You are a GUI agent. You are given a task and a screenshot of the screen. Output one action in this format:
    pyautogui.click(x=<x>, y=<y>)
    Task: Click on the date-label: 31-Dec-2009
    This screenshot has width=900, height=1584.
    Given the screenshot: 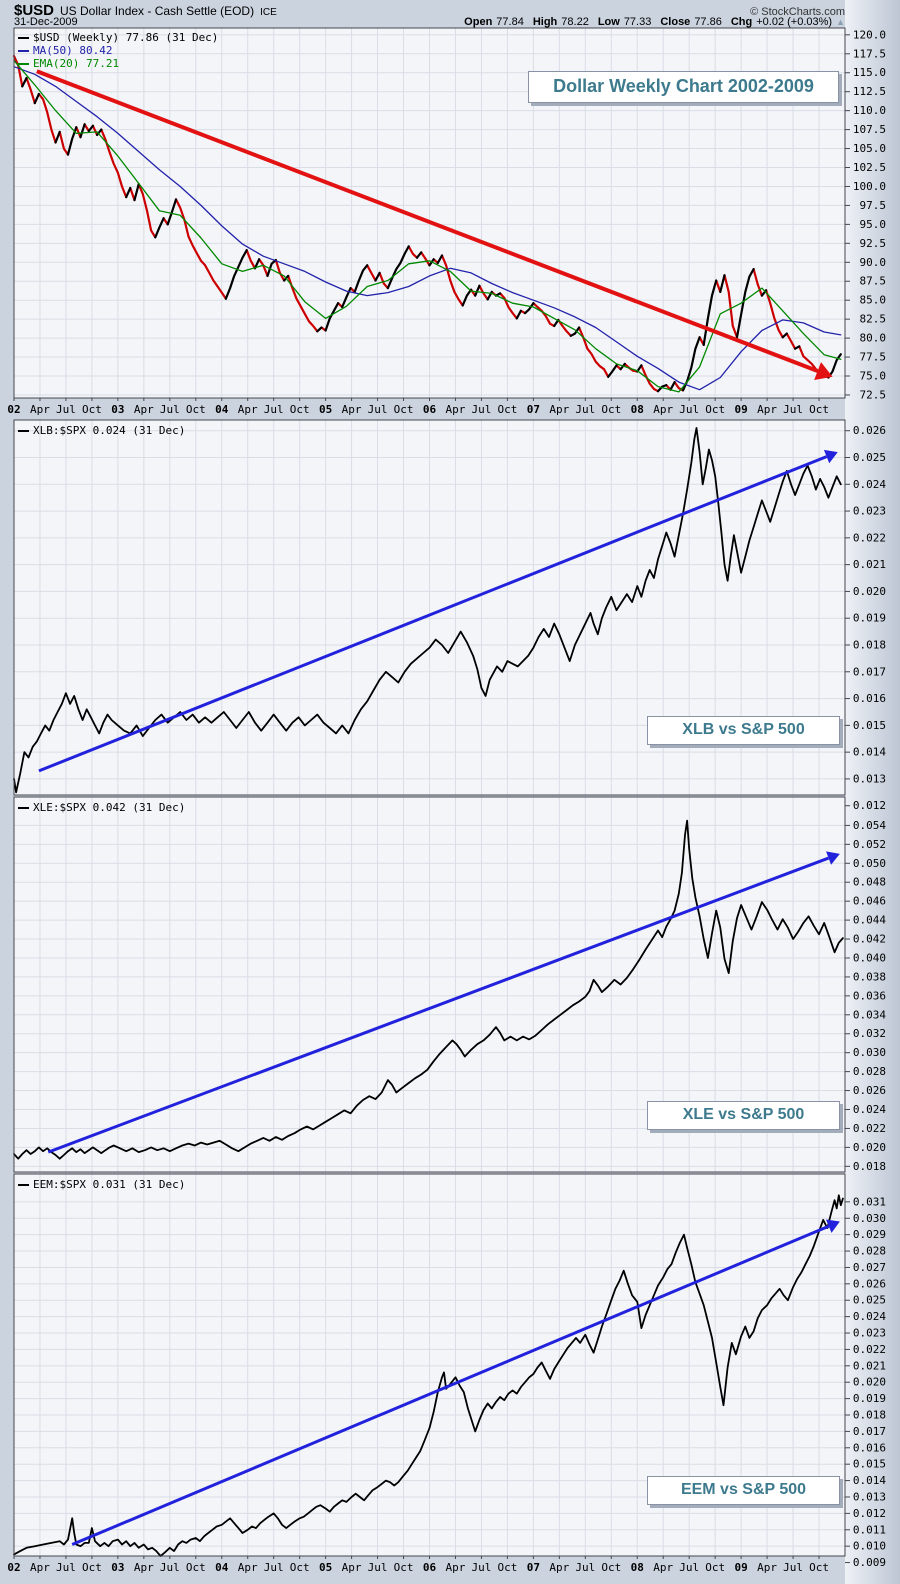 What is the action you would take?
    pyautogui.click(x=46, y=22)
    